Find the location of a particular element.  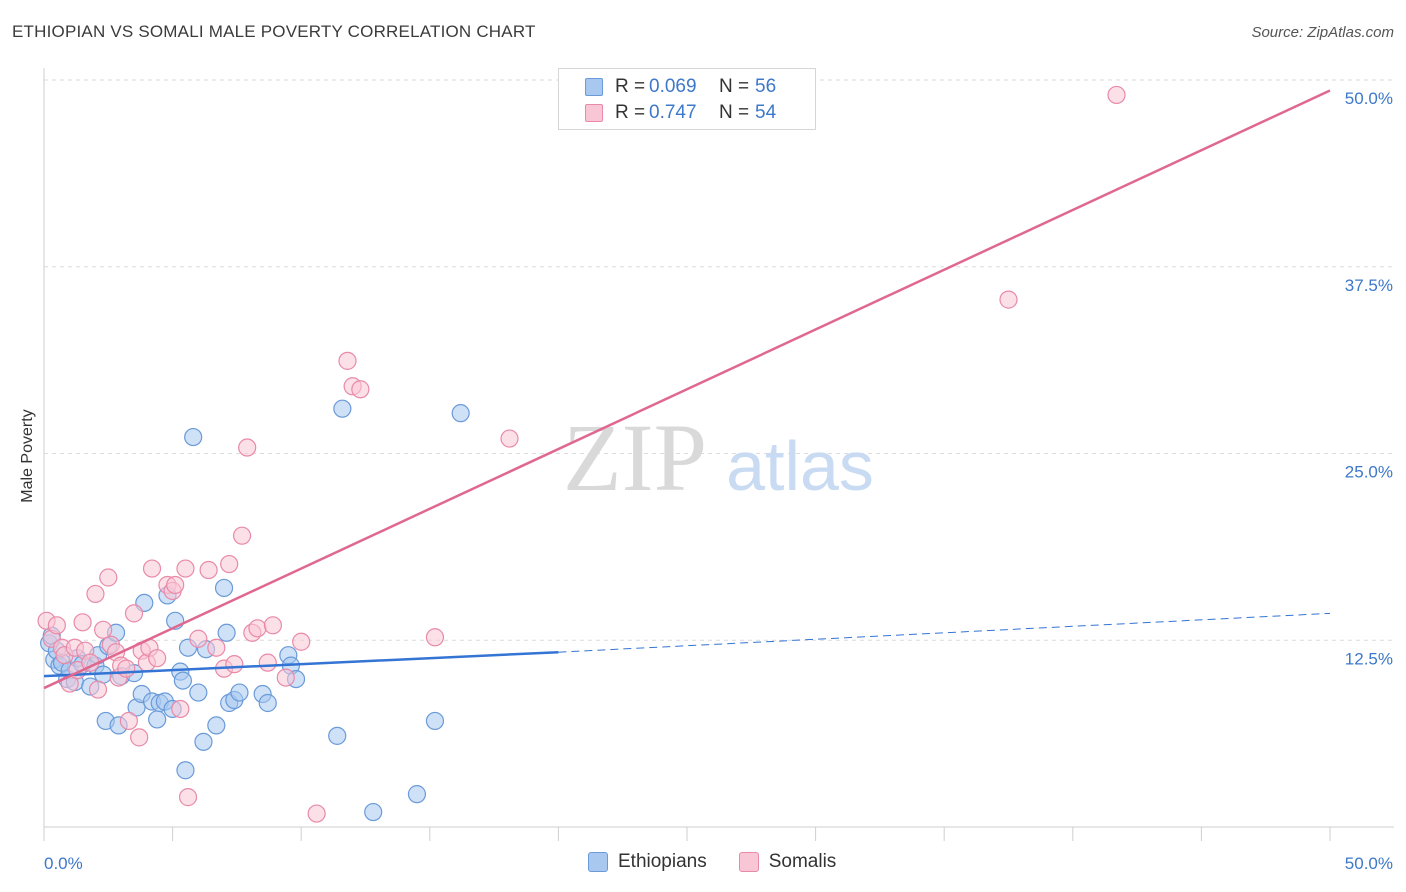

correlation-legend: R = 0.069 N = 56 R = 0.747 N = 54 is located at coordinates (687, 99).